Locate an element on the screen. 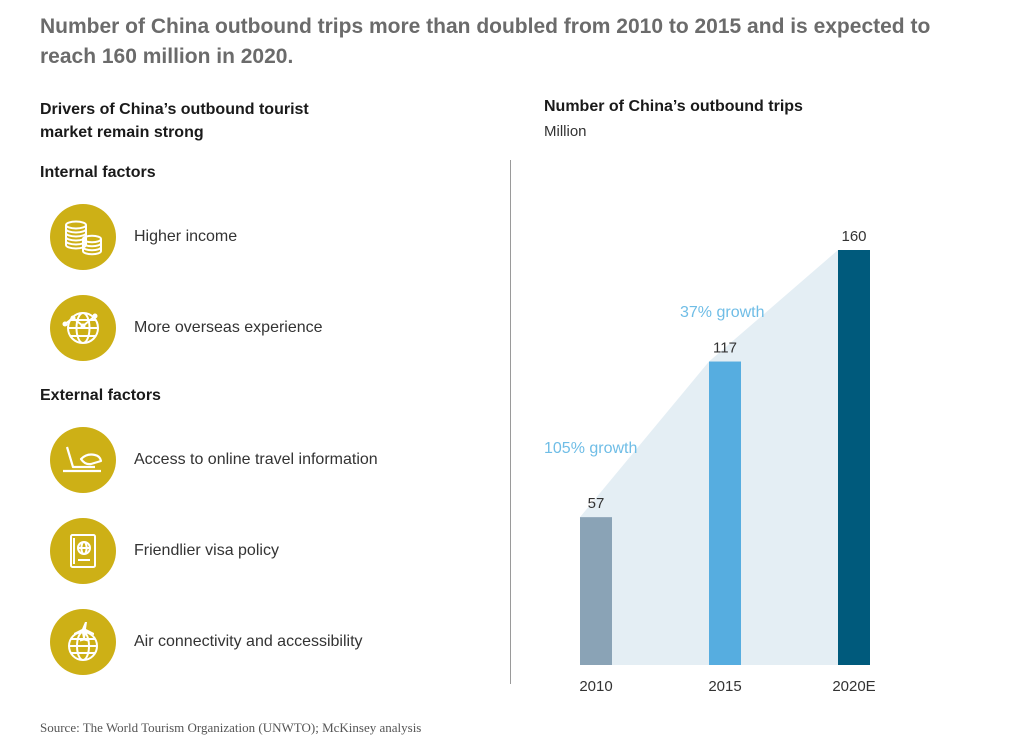 The image size is (1024, 747). value-label-2020E: 160 is located at coordinates (853, 236).